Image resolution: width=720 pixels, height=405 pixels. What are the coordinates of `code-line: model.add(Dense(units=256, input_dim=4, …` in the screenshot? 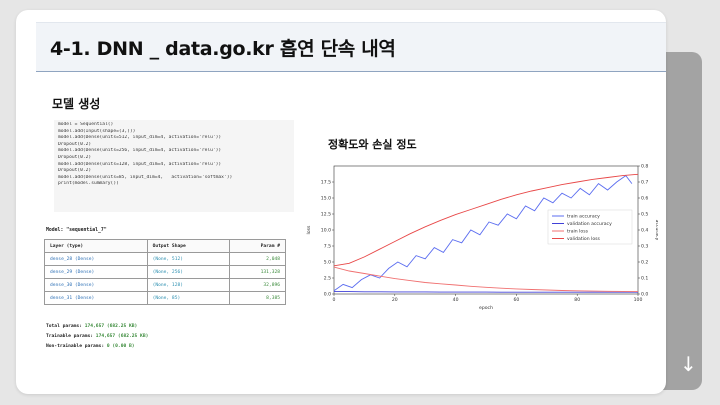 It's located at (140, 151).